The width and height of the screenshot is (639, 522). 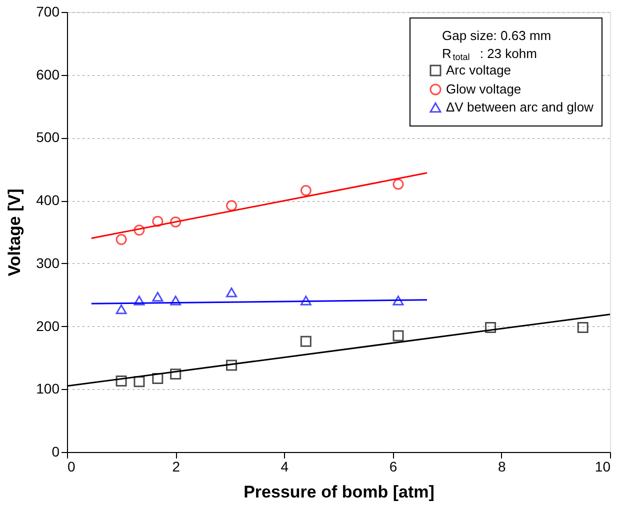 What do you see at coordinates (284, 466) in the screenshot?
I see `x-tick-label: 4` at bounding box center [284, 466].